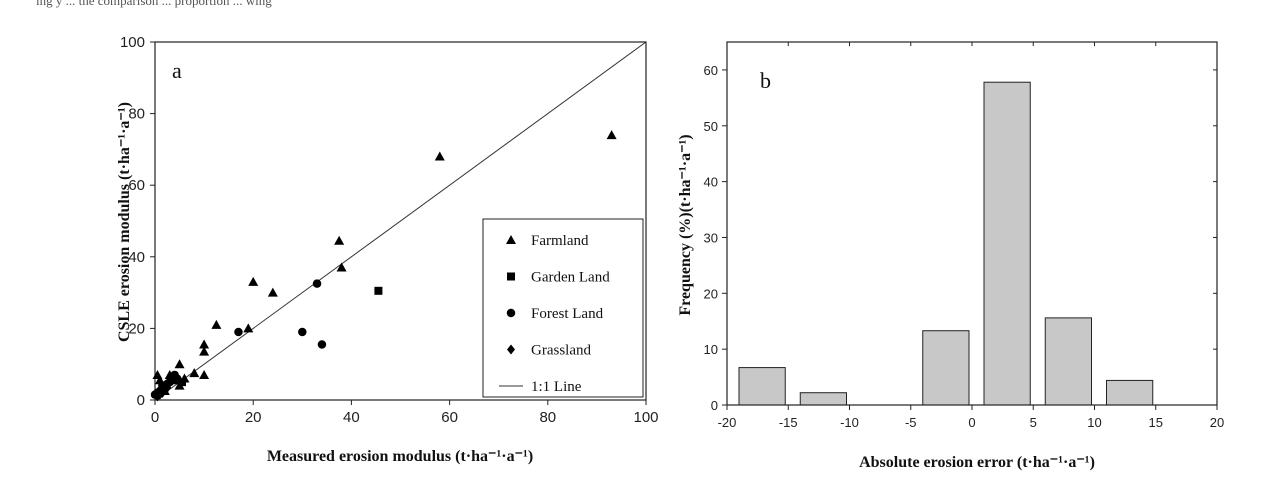 The height and width of the screenshot is (489, 1269). What do you see at coordinates (556, 387) in the screenshot?
I see `legend-item-label: 1:1 Line` at bounding box center [556, 387].